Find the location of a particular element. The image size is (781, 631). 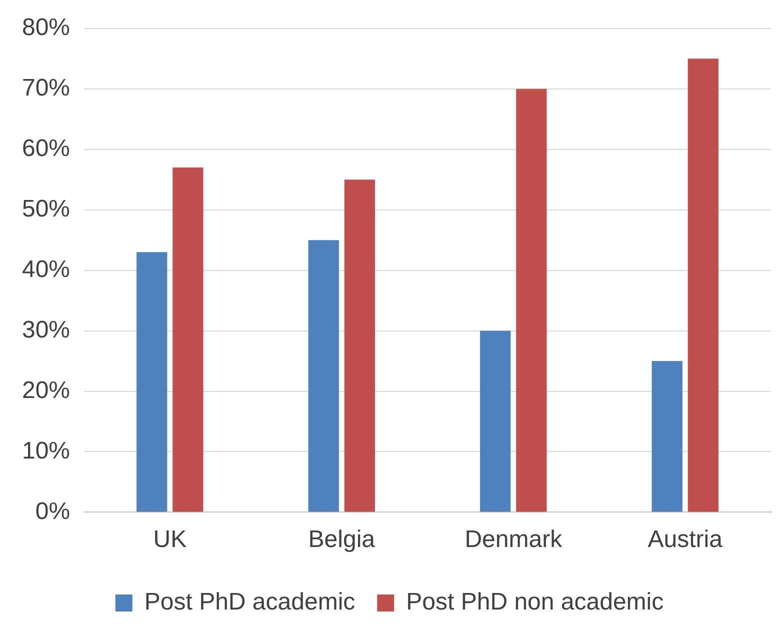

legend-label: Post PhD academic is located at coordinates (250, 602).